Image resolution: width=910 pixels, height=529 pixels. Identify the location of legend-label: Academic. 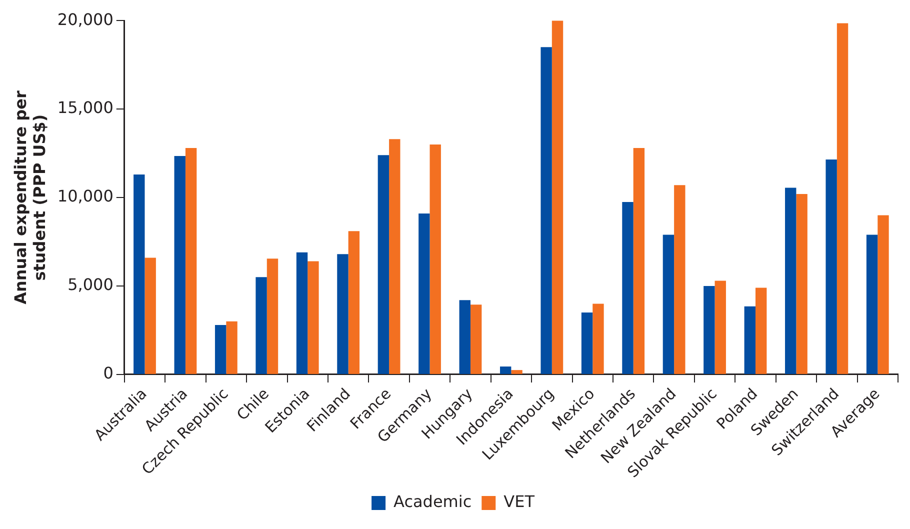
(433, 502).